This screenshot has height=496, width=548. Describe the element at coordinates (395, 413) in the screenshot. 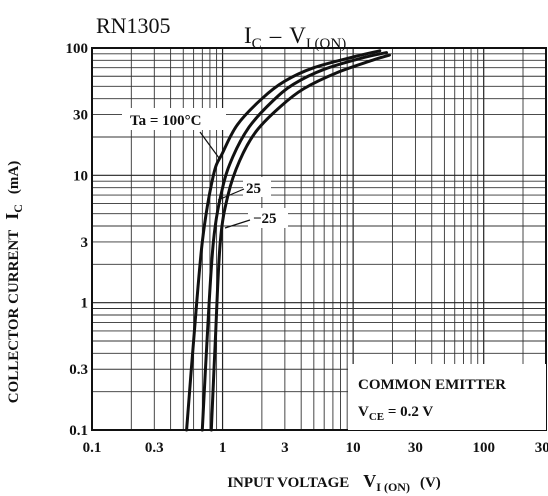

I see `annotation-vce: VCE = 0.2 V` at that location.